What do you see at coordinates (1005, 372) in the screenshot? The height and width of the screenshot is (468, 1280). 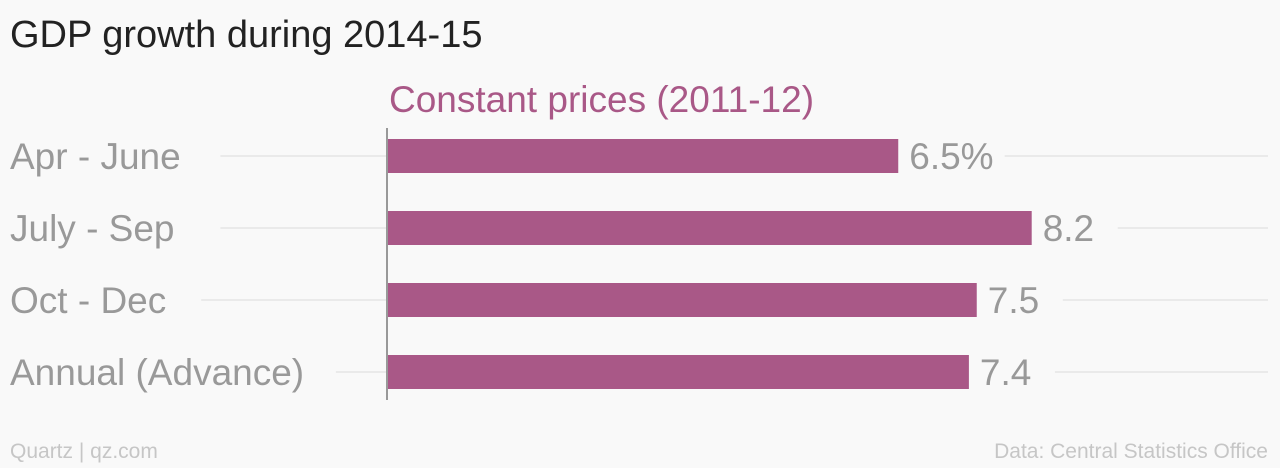 I see `value-label: 7.4` at bounding box center [1005, 372].